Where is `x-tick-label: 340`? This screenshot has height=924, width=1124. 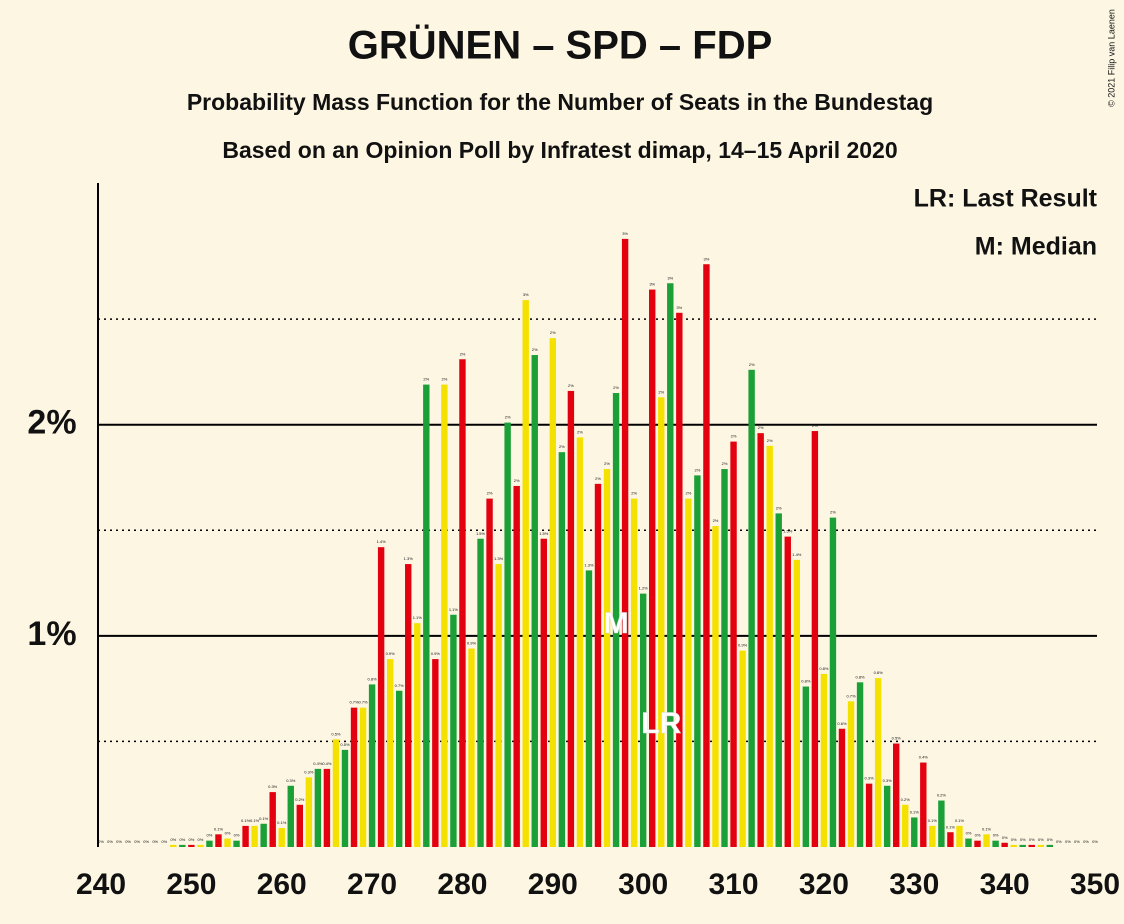 x-tick-label: 340 is located at coordinates (1005, 884).